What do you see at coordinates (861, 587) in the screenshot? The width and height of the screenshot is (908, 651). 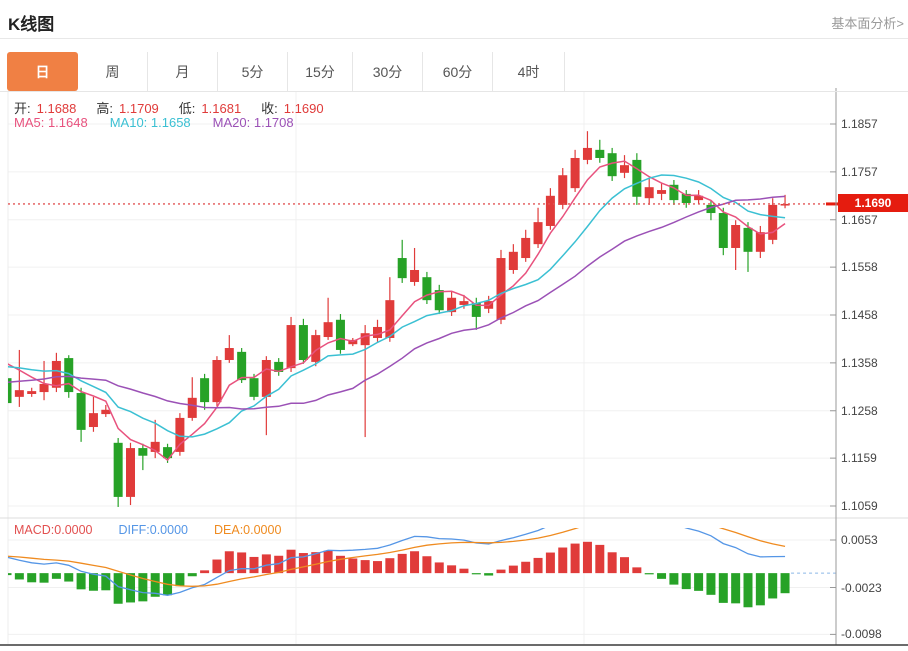 I see `macd-axis-label: -0.0023` at bounding box center [861, 587].